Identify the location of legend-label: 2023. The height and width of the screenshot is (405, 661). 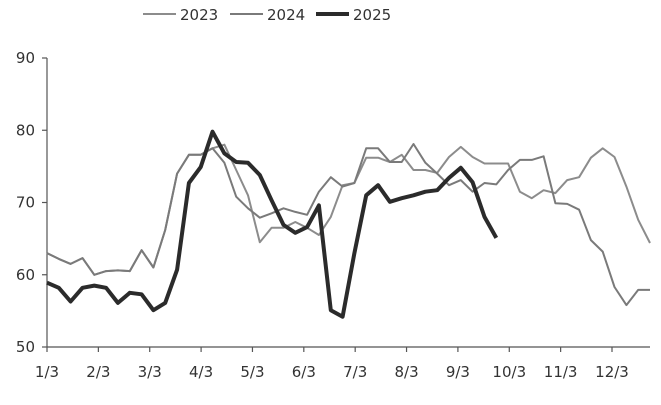
(199, 15).